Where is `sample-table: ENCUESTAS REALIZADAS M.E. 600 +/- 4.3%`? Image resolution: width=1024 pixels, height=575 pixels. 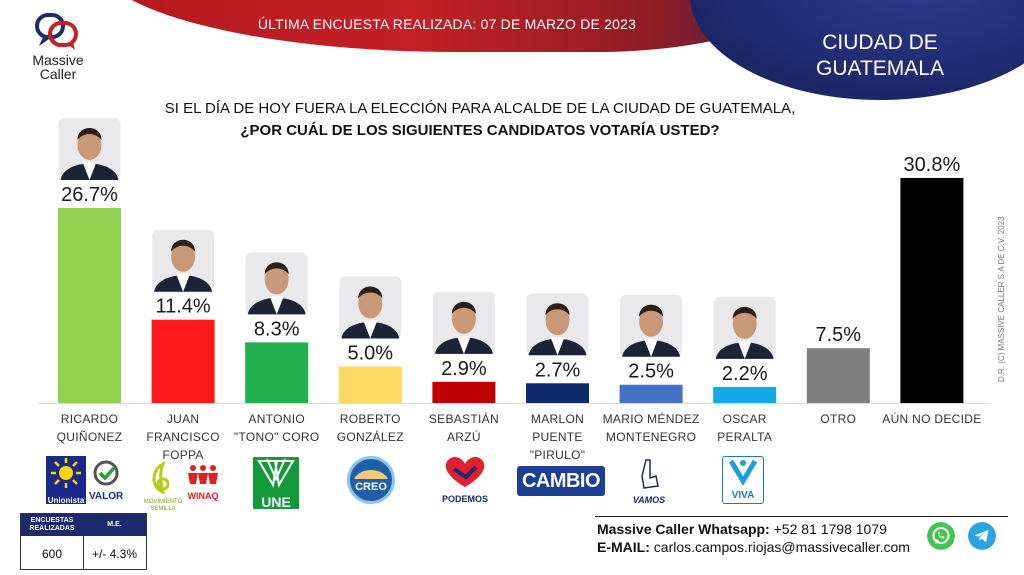 sample-table: ENCUESTAS REALIZADAS M.E. 600 +/- 4.3% is located at coordinates (83, 541).